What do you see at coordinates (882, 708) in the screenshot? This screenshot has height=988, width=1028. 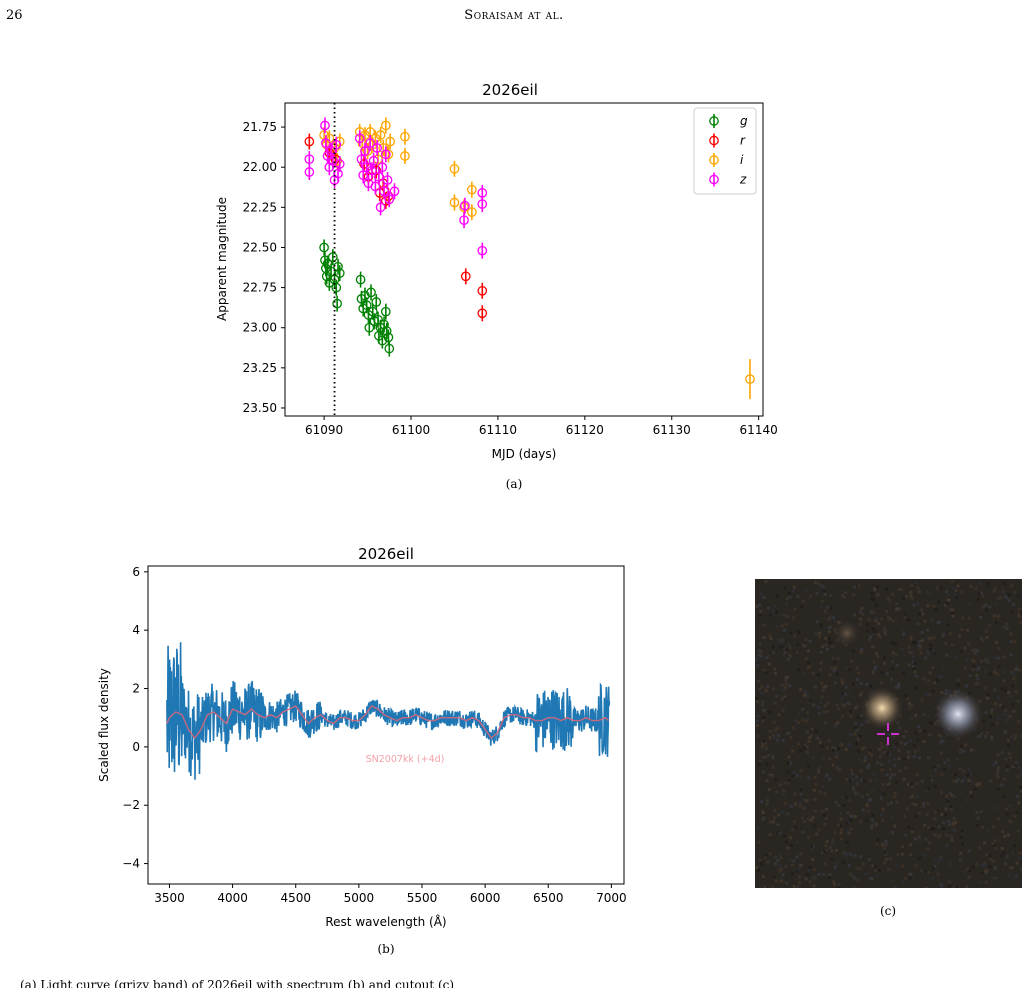 I see `host-galaxy` at bounding box center [882, 708].